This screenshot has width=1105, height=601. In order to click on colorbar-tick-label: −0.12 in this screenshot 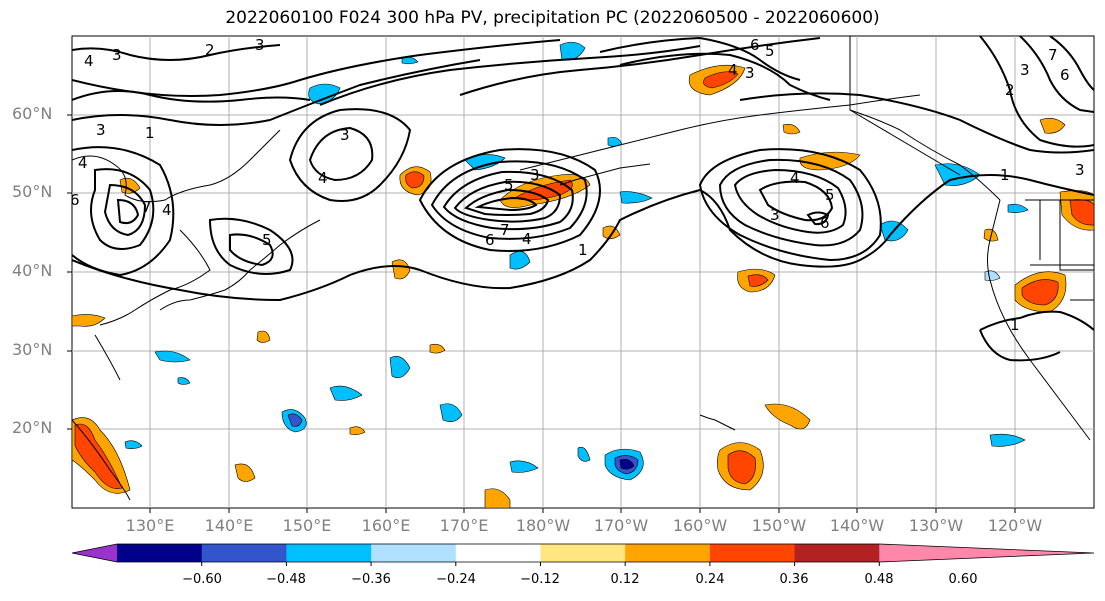, I will do `click(540, 579)`.